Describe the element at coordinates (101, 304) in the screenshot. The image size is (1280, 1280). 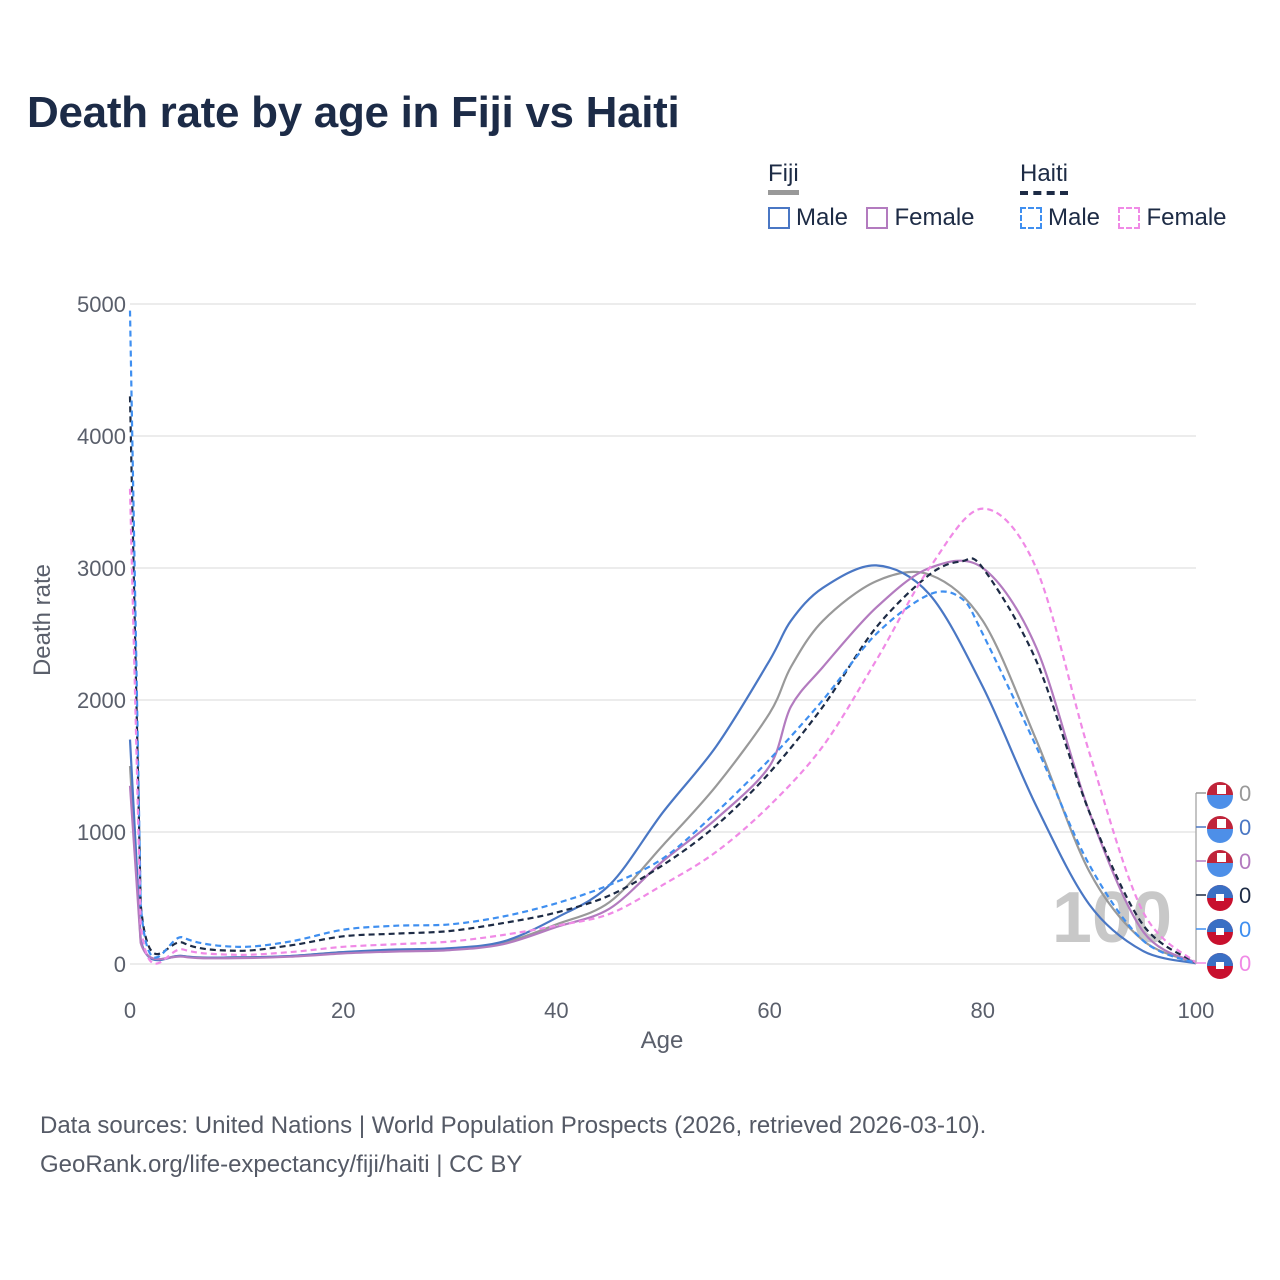
I see `y-tick-label: 5000` at that location.